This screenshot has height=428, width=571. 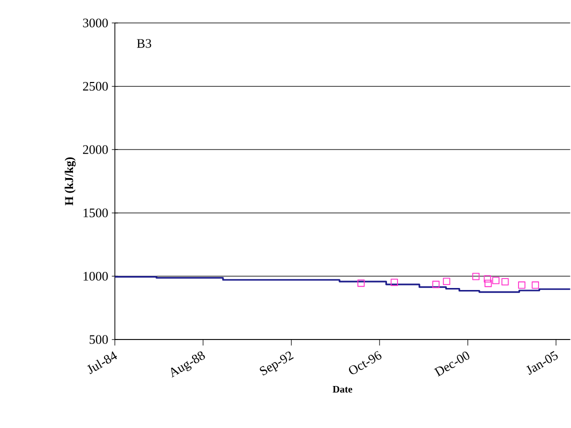 What do you see at coordinates (70, 181) in the screenshot?
I see `y-axis-title: H (kJ/kg)` at bounding box center [70, 181].